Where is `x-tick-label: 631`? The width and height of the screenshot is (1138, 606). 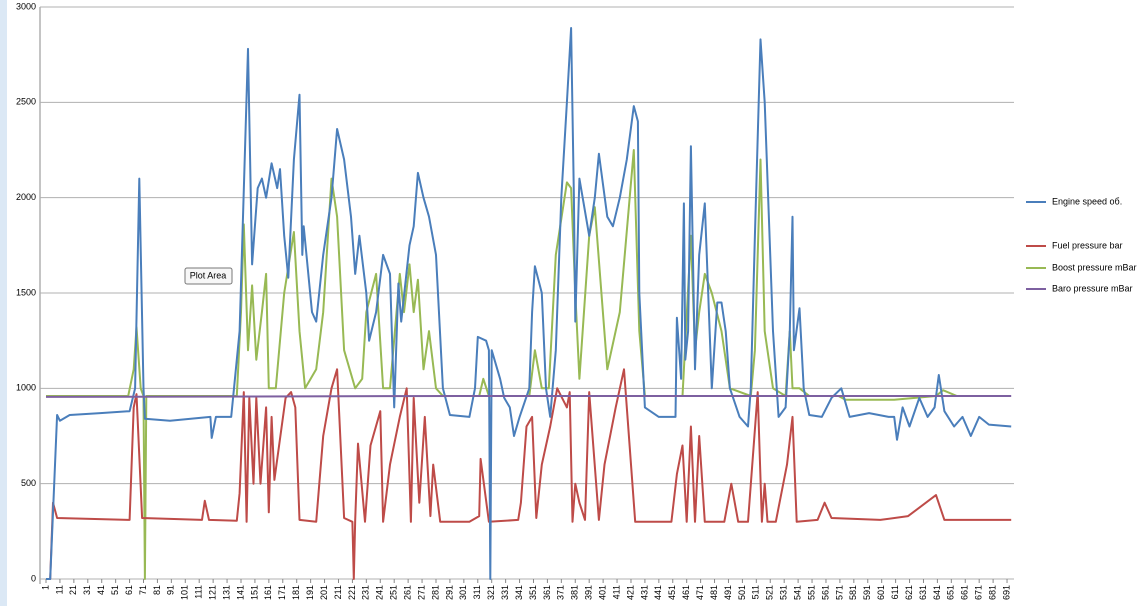
x-tick-label: 631 is located at coordinates (923, 592).